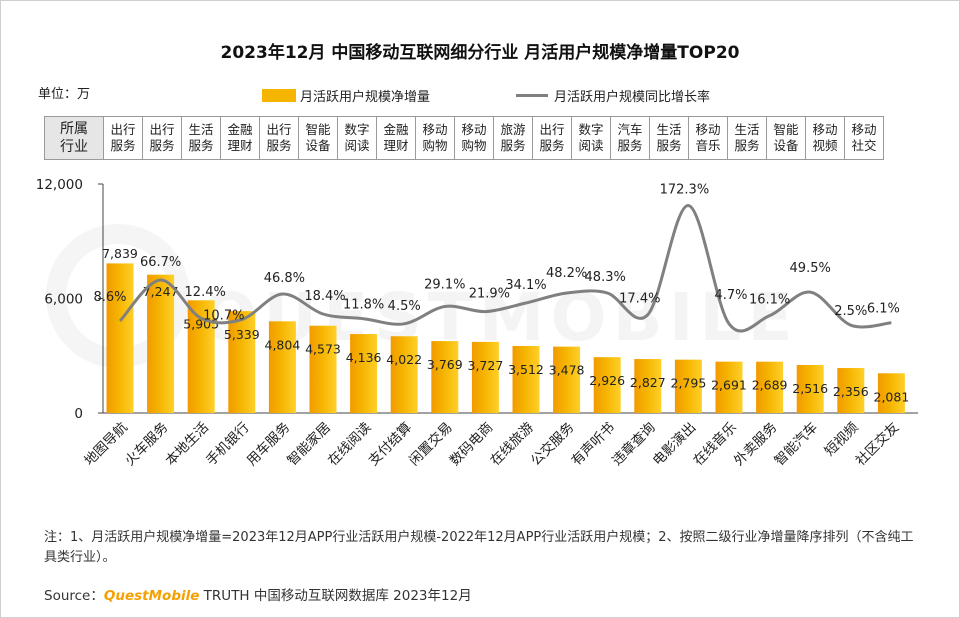 Image resolution: width=960 pixels, height=618 pixels. Describe the element at coordinates (324, 296) in the screenshot. I see `growth-rate-label: 18.4%` at that location.